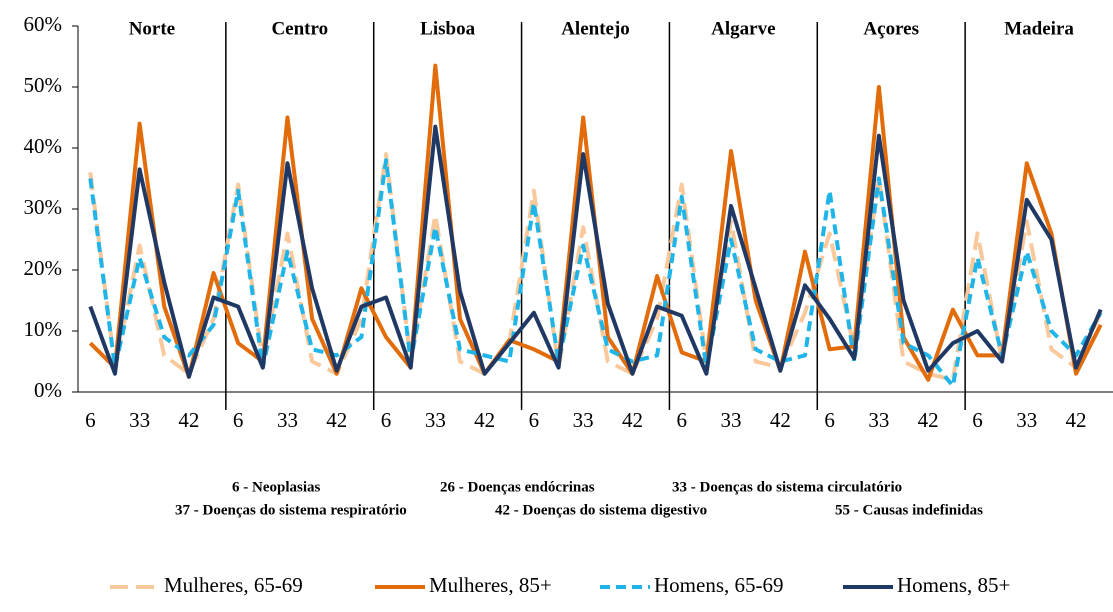 The image size is (1113, 612). I want to click on region-label: Algarve, so click(743, 28).